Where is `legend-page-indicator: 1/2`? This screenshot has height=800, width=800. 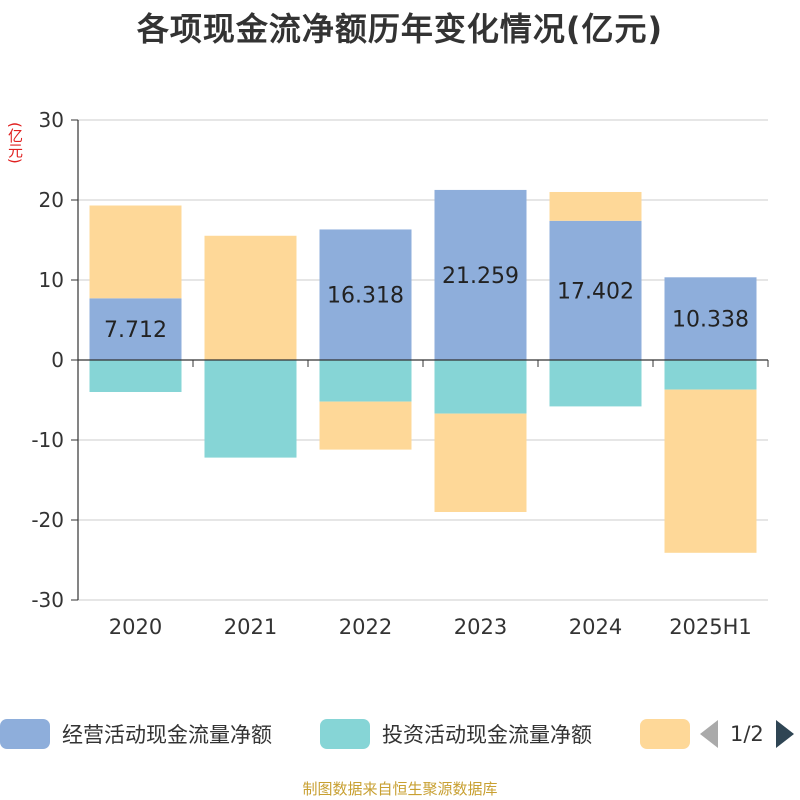
legend-page-indicator: 1/2 is located at coordinates (747, 734).